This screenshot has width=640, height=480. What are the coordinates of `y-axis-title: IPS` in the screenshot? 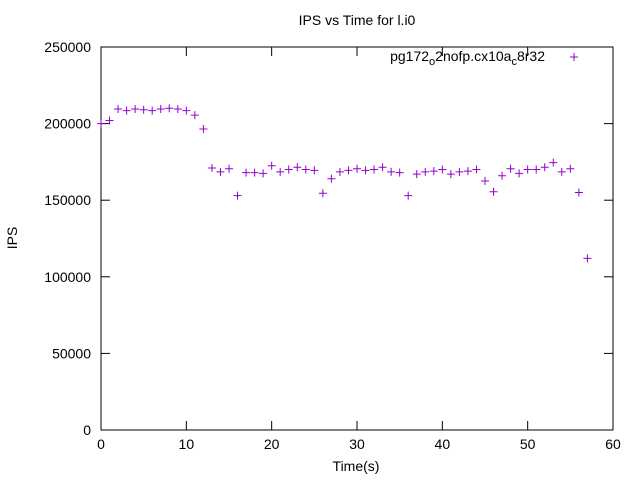 It's located at (12, 238).